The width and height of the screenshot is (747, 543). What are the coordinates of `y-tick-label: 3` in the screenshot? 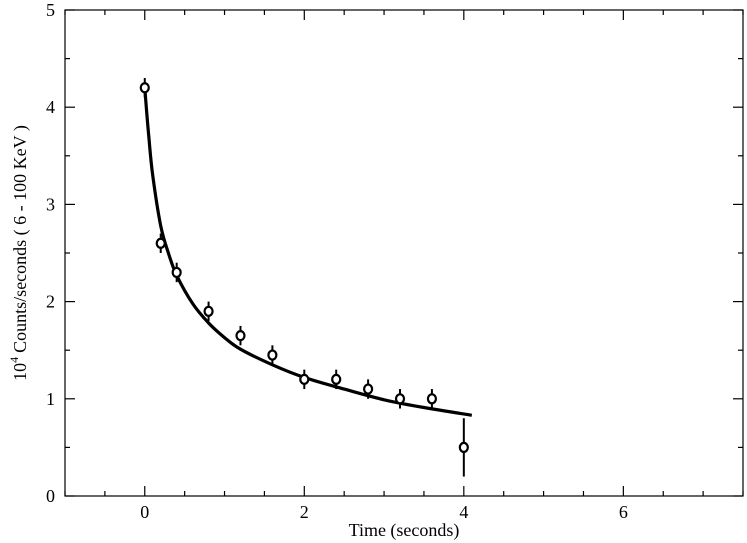 It's located at (50, 204).